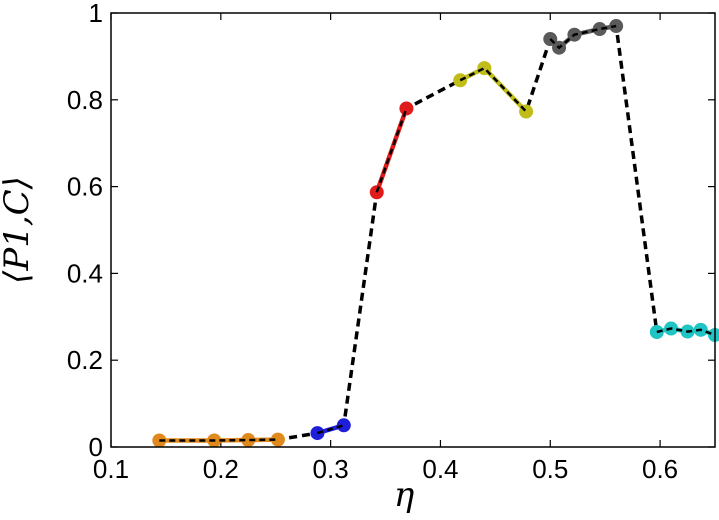 This screenshot has width=719, height=520. What do you see at coordinates (550, 469) in the screenshot?
I see `x-tick-label: 0.5` at bounding box center [550, 469].